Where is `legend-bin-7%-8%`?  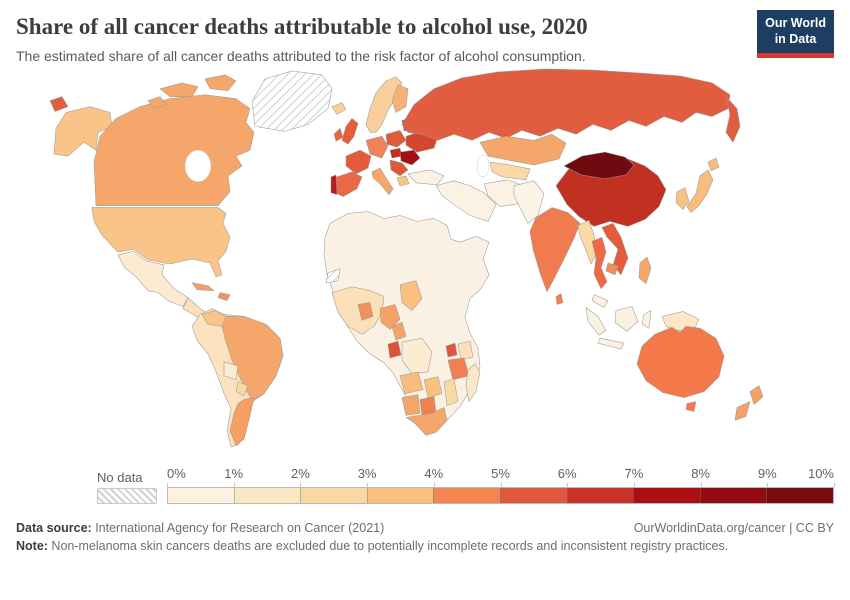 legend-bin-7%-8% is located at coordinates (666, 496).